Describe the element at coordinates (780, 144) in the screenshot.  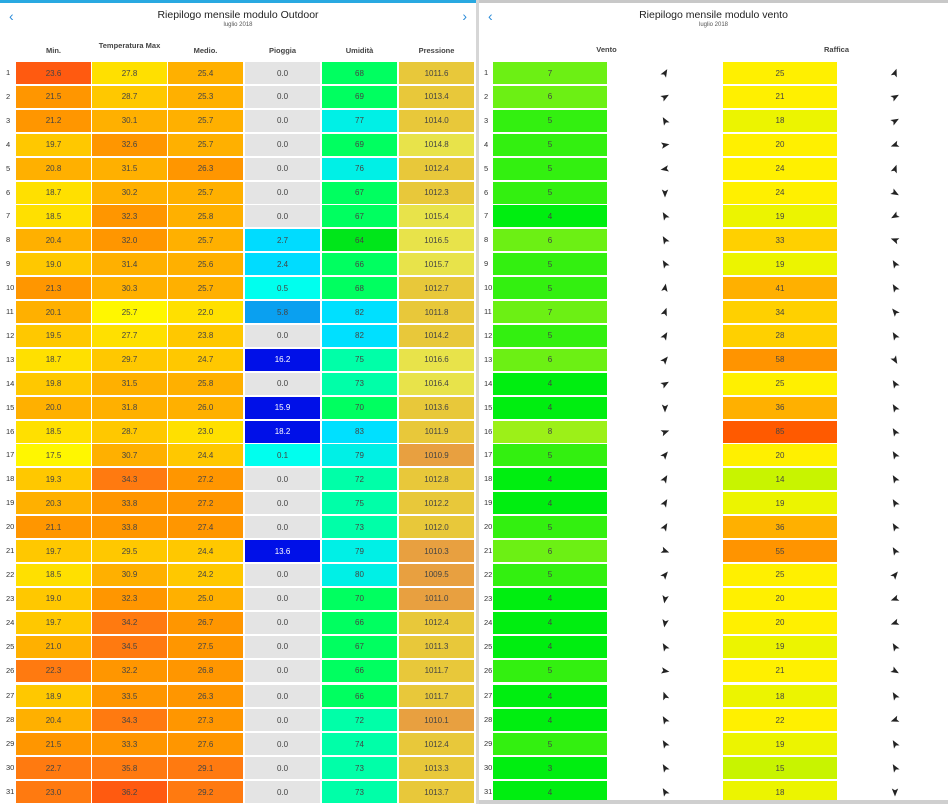
I see `gust-speed-cell: 20` at that location.